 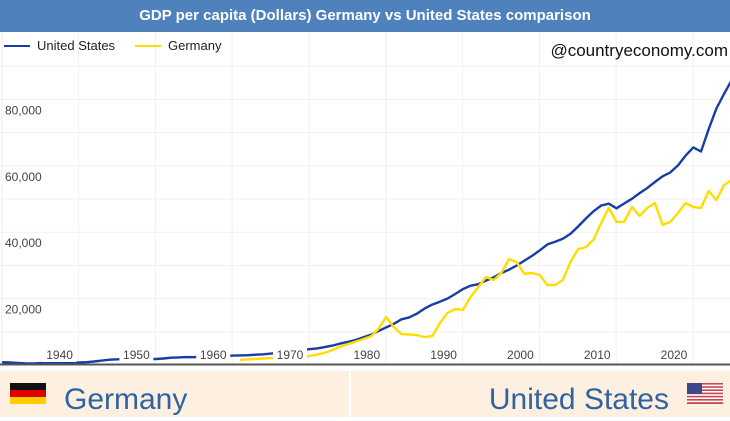 I want to click on x-tick-label: 1970, so click(x=290, y=355).